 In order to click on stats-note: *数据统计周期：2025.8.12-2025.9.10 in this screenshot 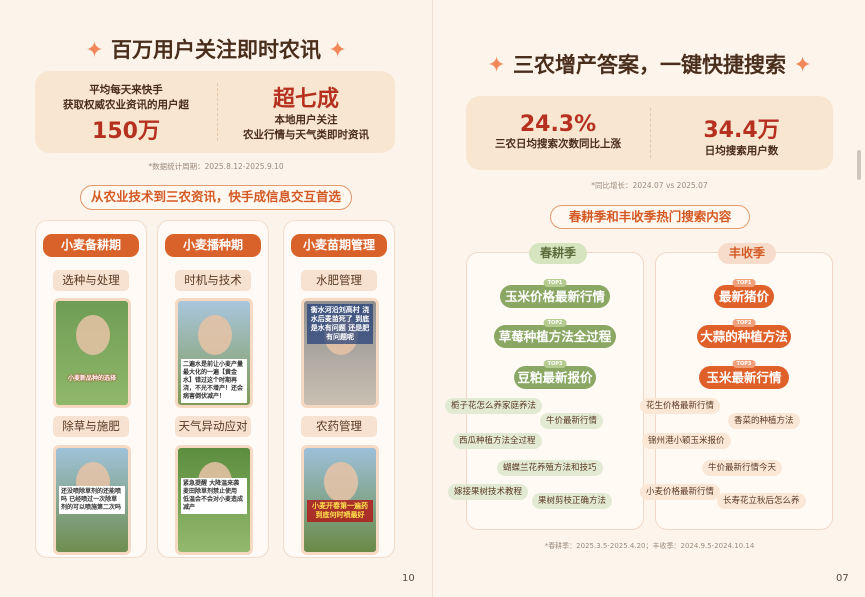, I will do `click(216, 166)`.